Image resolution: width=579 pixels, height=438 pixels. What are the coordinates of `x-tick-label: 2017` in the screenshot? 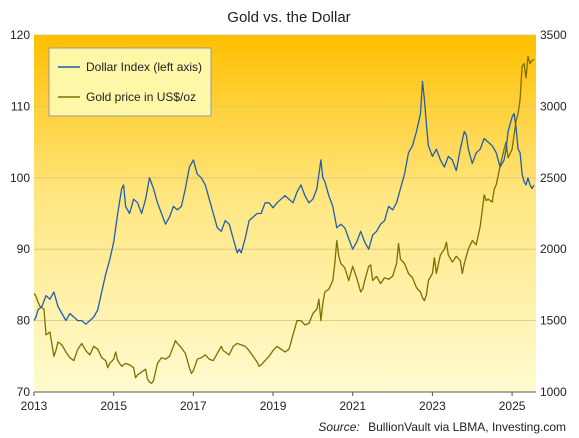 It's located at (193, 406).